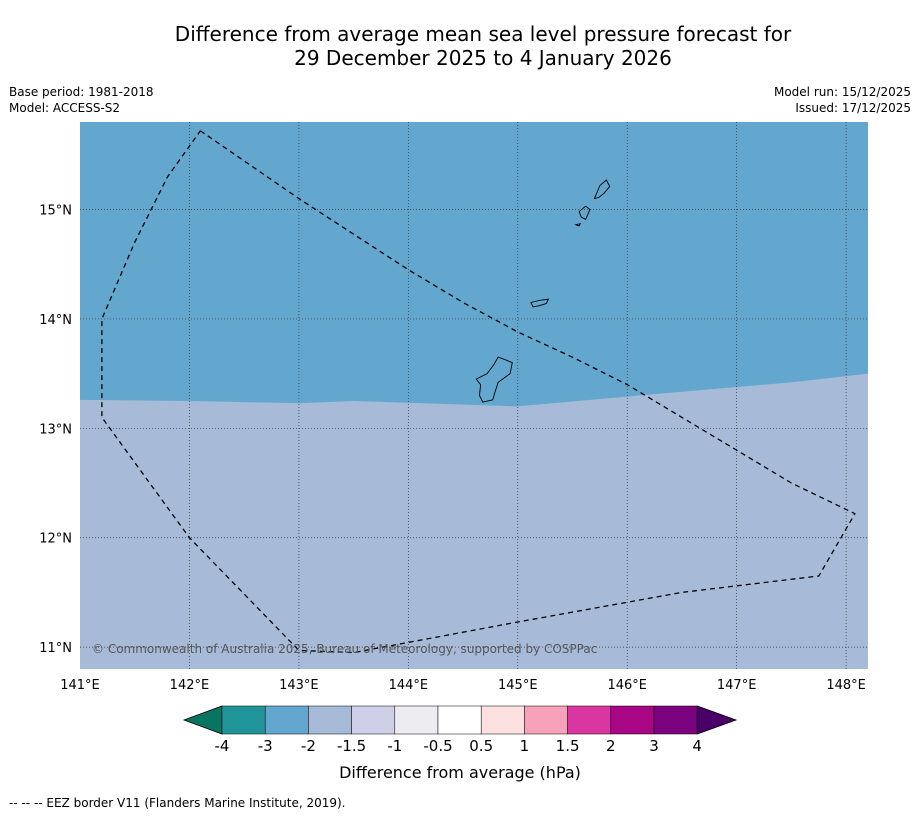 This screenshot has height=816, width=919. What do you see at coordinates (540, 303) in the screenshot?
I see `island-rota` at bounding box center [540, 303].